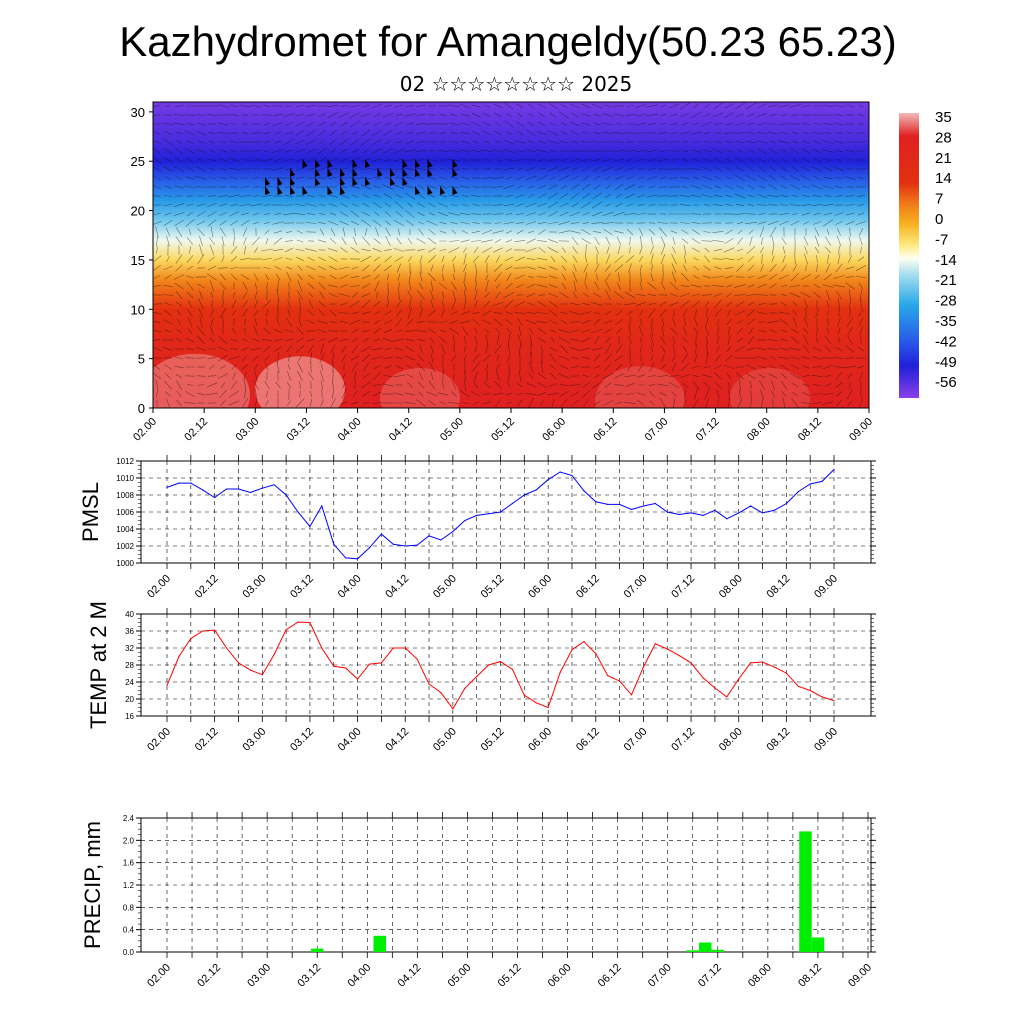 This screenshot has width=1024, height=1024. I want to click on y-tick-label: 2.0, so click(129, 840).